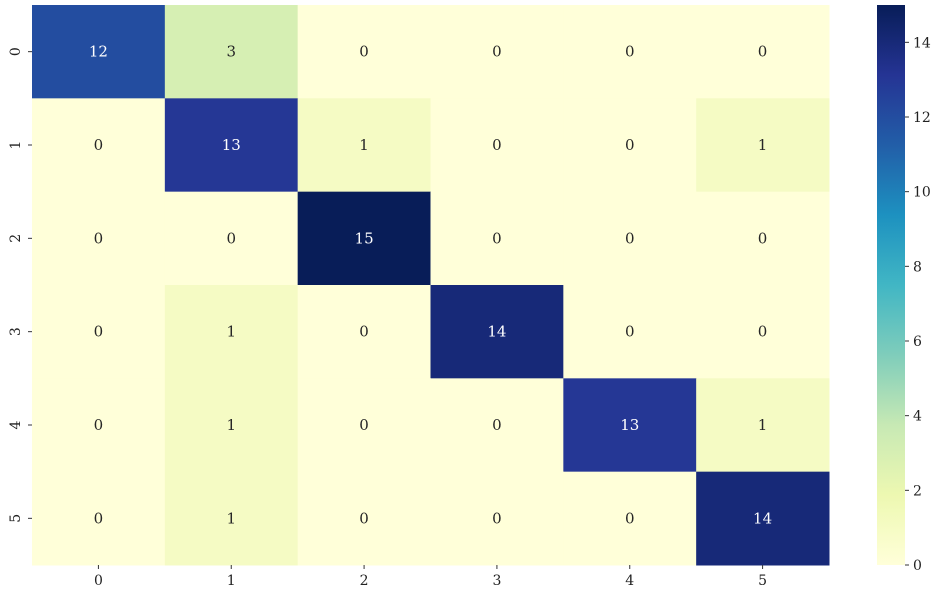  What do you see at coordinates (629, 581) in the screenshot?
I see `x-tick-label: 4` at bounding box center [629, 581].